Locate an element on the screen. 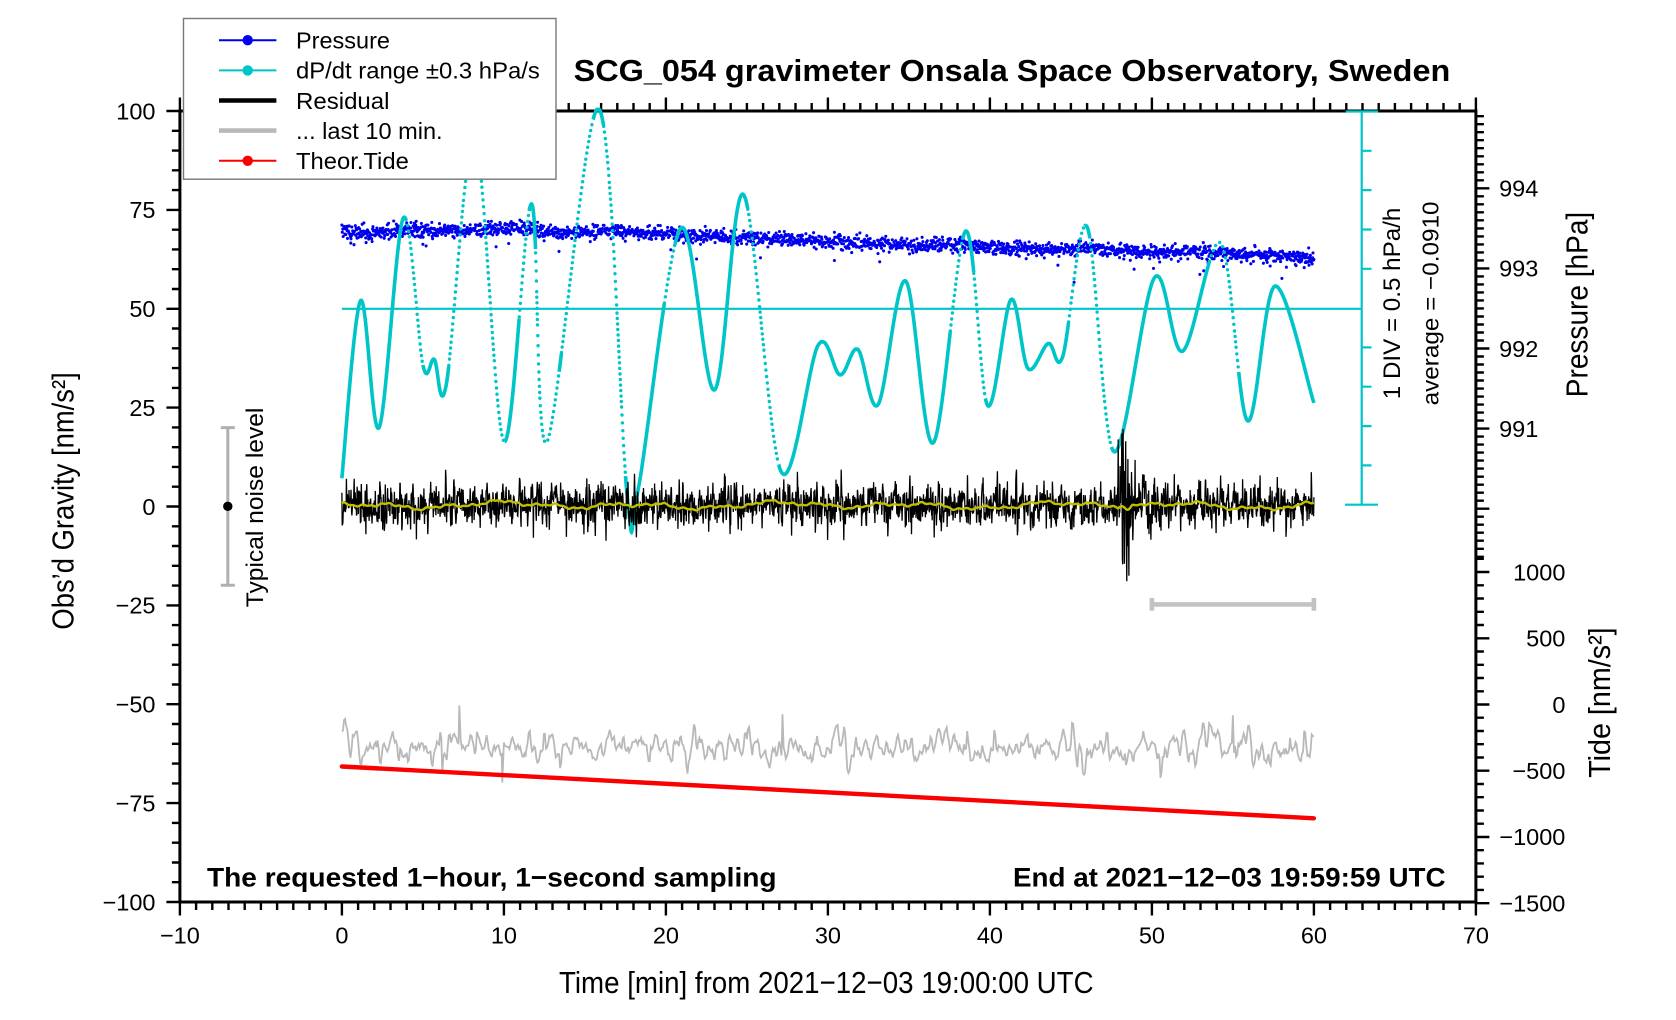  svg-text: Pressure is located at coordinates (343, 41).